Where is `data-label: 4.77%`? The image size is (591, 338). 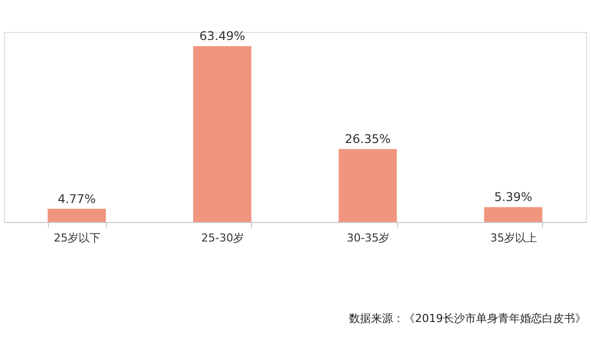
data-label: 4.77% is located at coordinates (77, 199).